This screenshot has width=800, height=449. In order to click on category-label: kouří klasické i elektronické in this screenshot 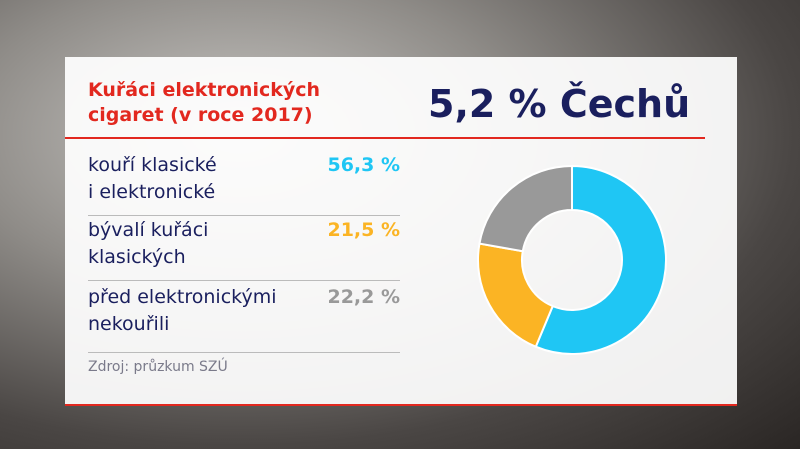, I will do `click(152, 178)`.